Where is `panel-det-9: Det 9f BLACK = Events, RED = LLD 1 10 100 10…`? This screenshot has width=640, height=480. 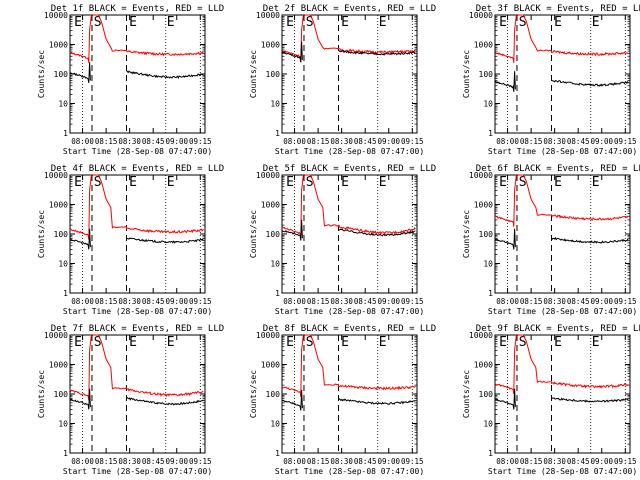
panel-det-9: Det 9f BLACK = Events, RED = LLD 1 10 100 10… is located at coordinates (551, 400).